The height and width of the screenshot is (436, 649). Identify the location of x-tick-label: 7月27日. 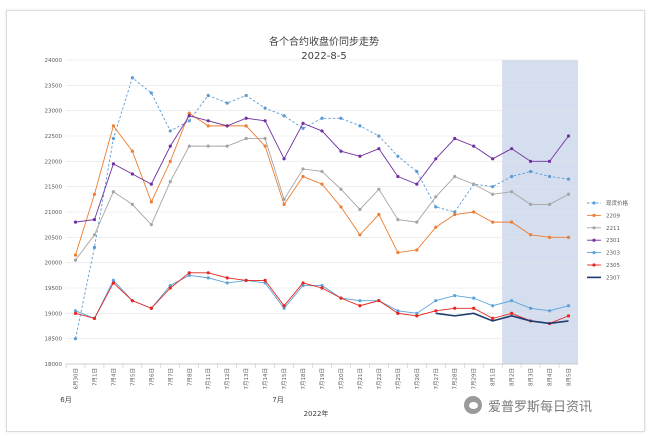
(436, 379).